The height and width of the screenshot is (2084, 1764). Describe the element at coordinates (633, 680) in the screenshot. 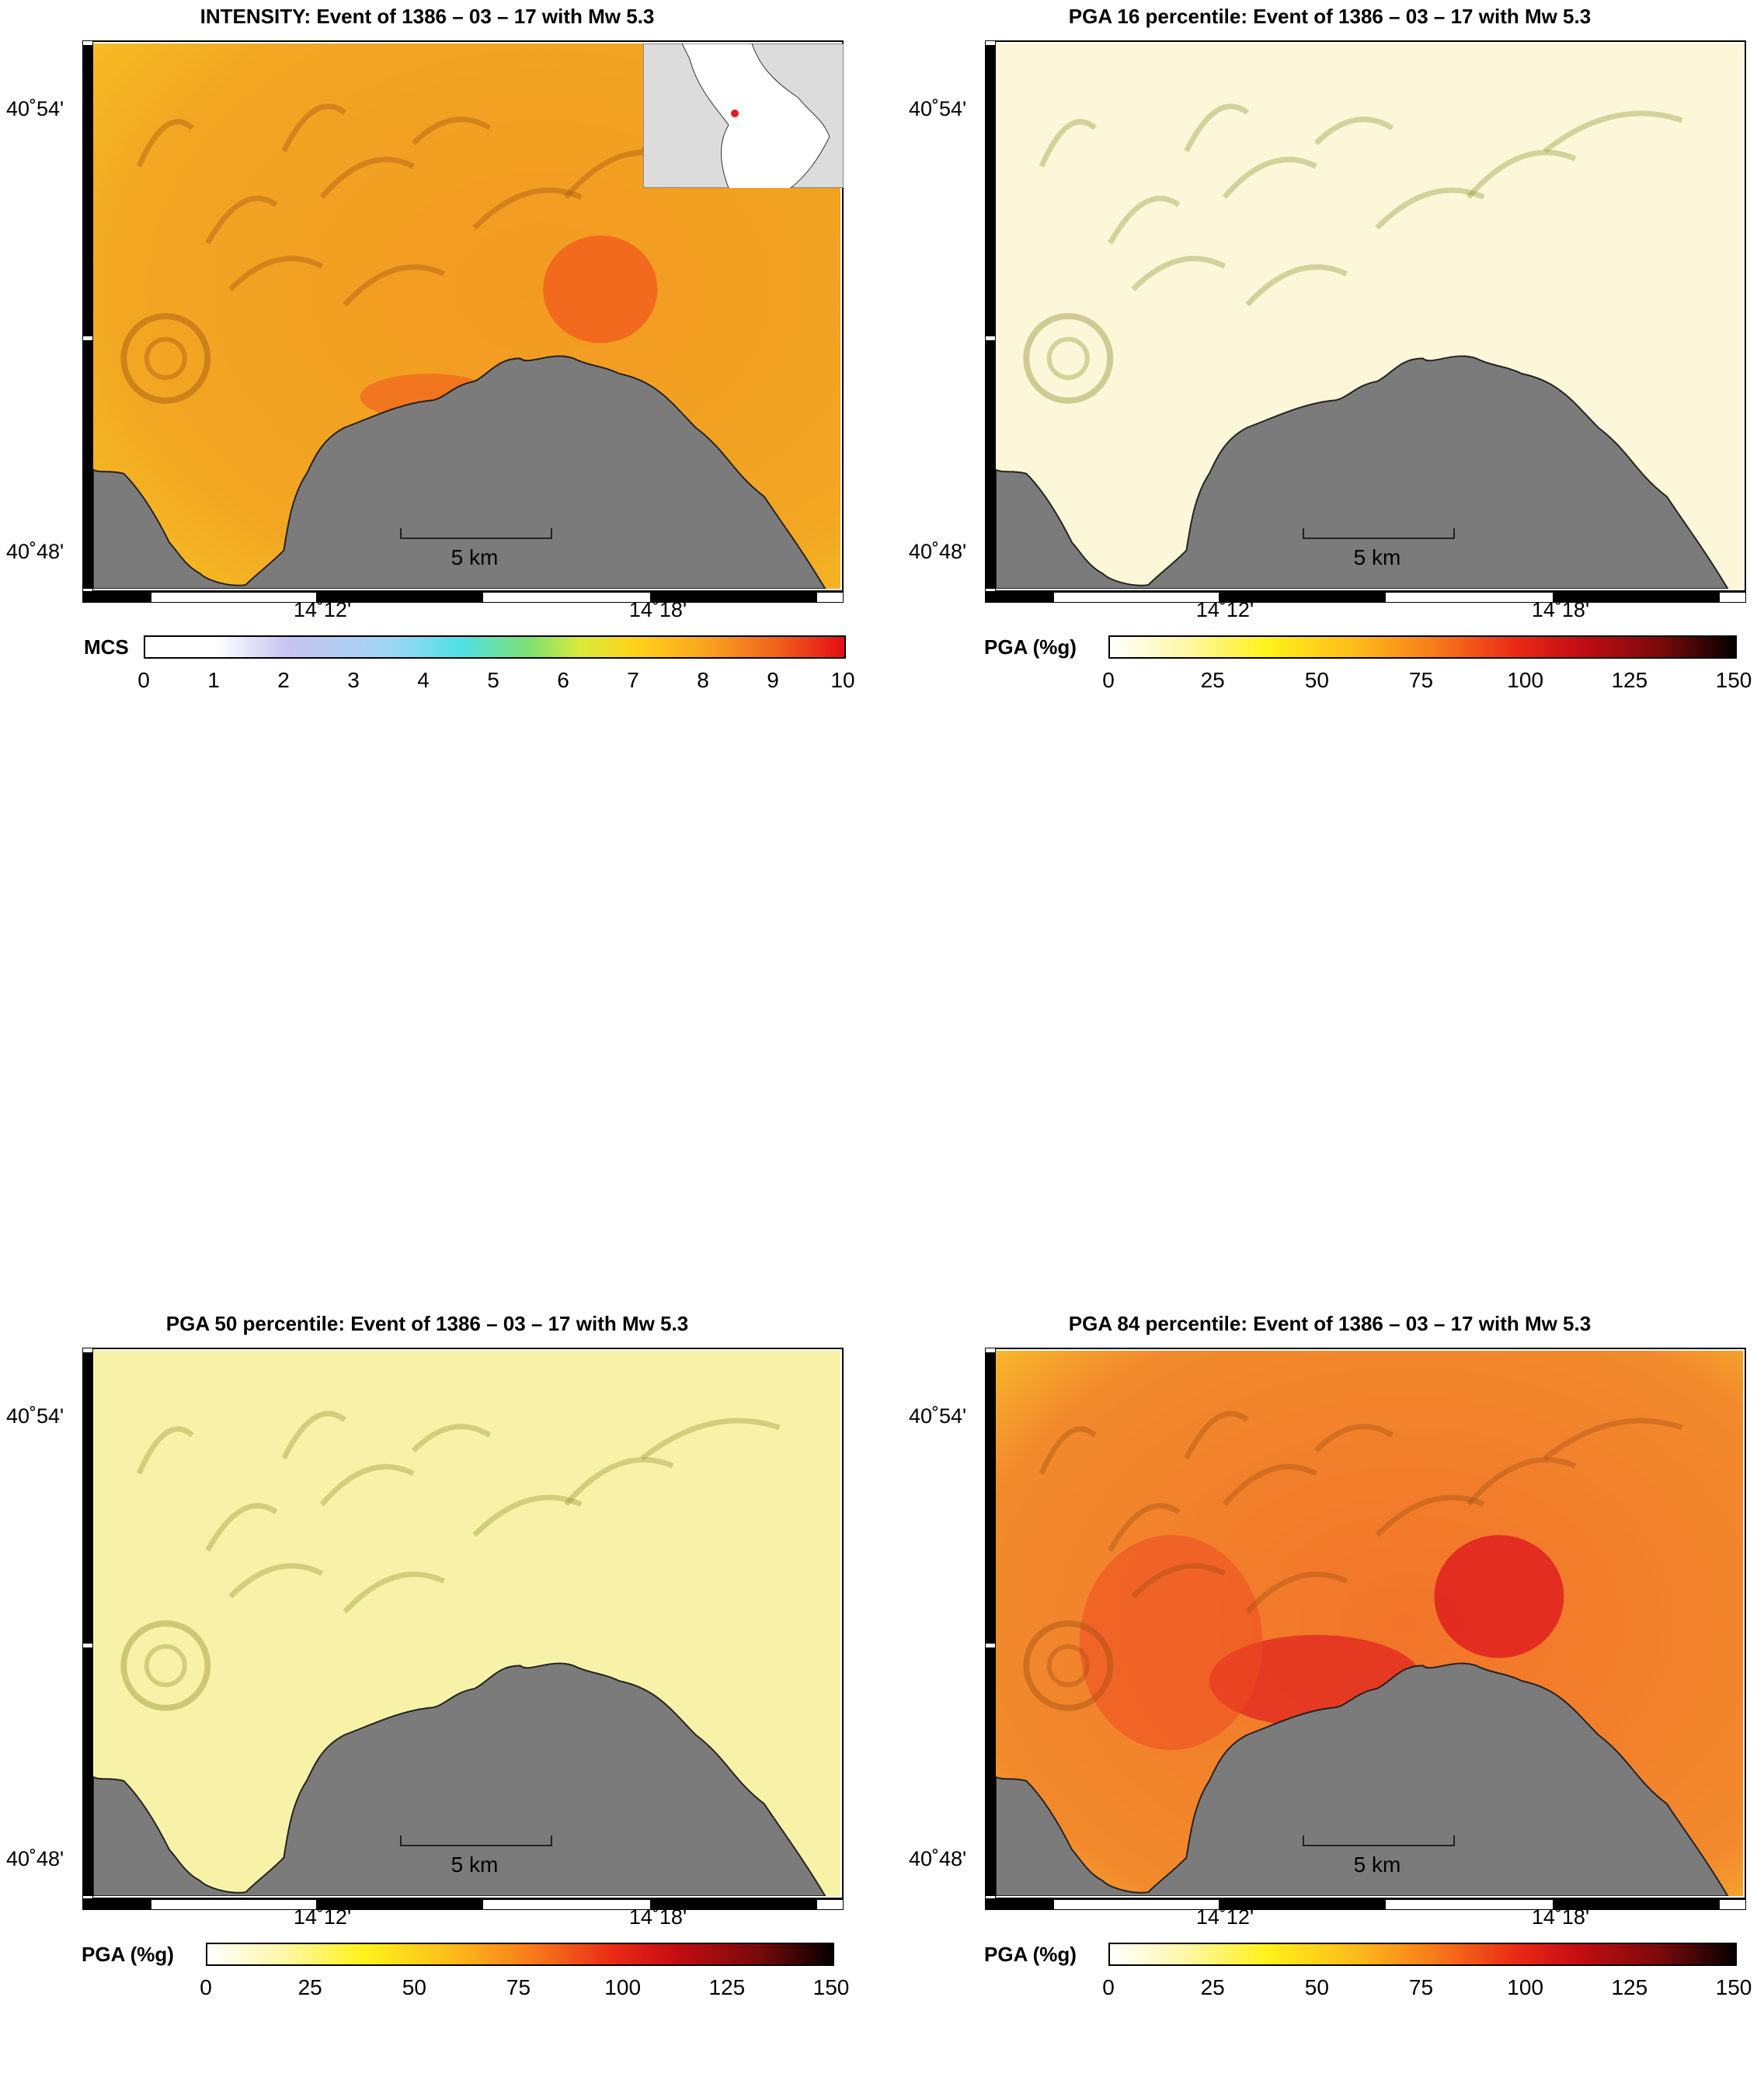

I see `colorbar-tick: 7` at that location.